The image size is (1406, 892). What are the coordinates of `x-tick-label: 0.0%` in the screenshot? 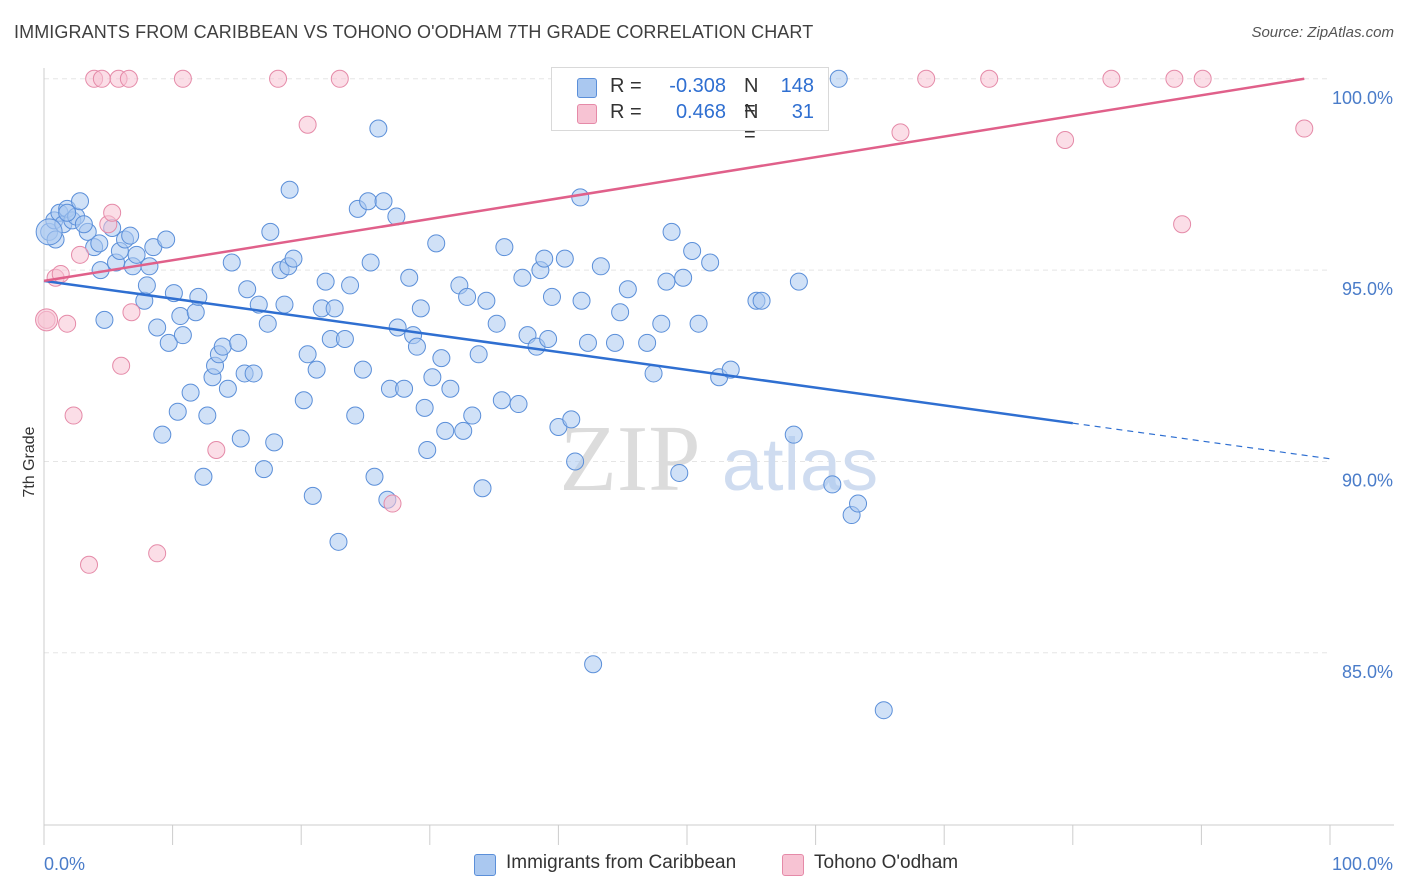 It's located at (64, 864).